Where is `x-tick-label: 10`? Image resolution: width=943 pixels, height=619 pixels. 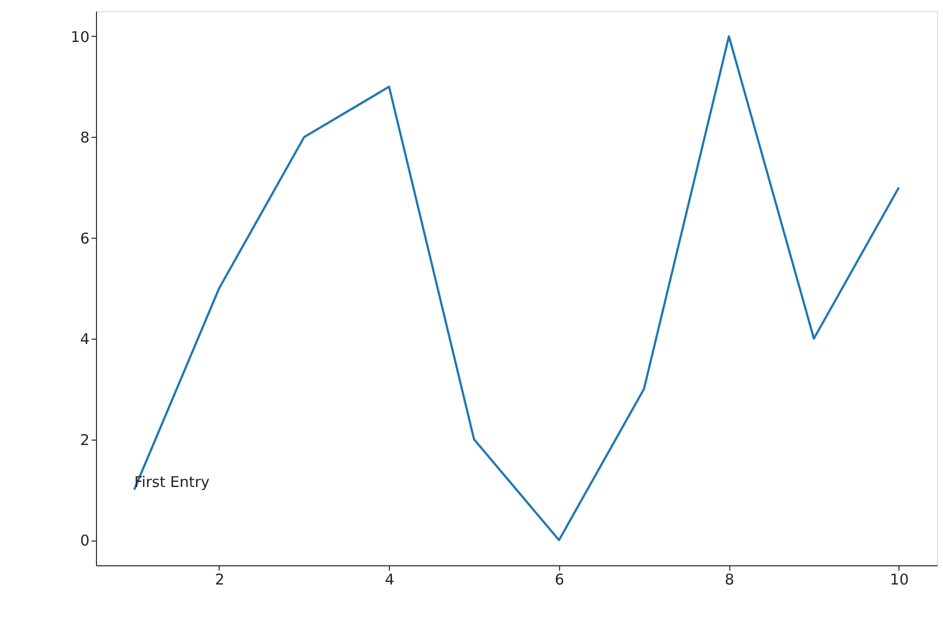
x-tick-label: 10 is located at coordinates (899, 580).